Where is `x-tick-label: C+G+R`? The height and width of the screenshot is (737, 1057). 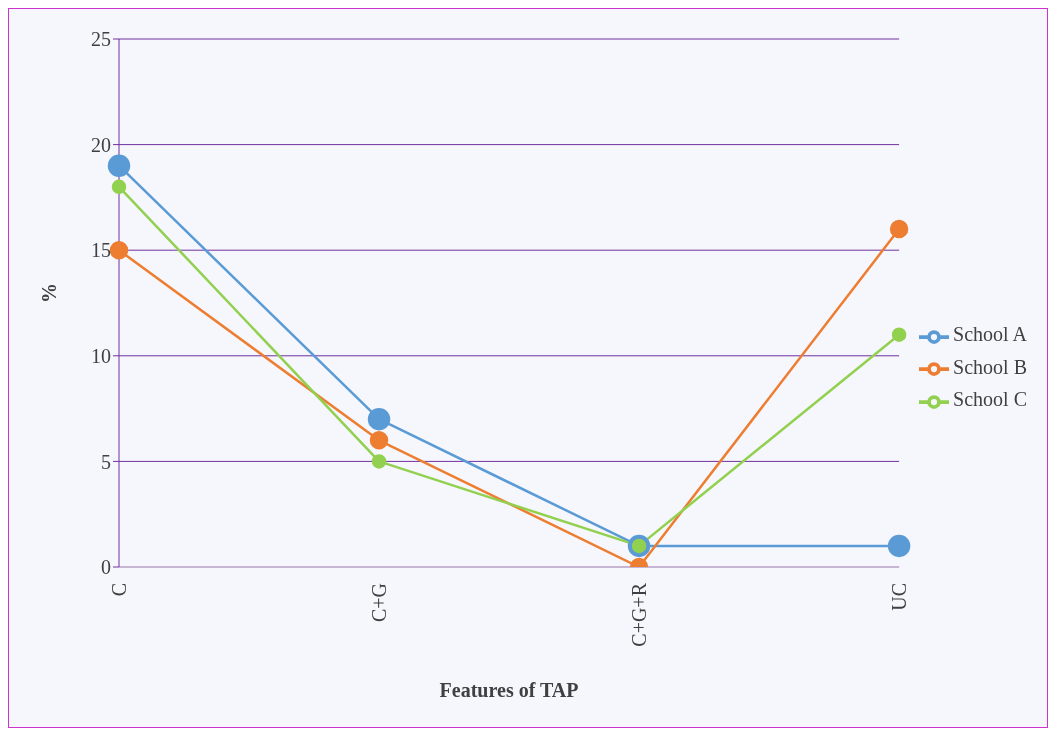 x-tick-label: C+G+R is located at coordinates (639, 614).